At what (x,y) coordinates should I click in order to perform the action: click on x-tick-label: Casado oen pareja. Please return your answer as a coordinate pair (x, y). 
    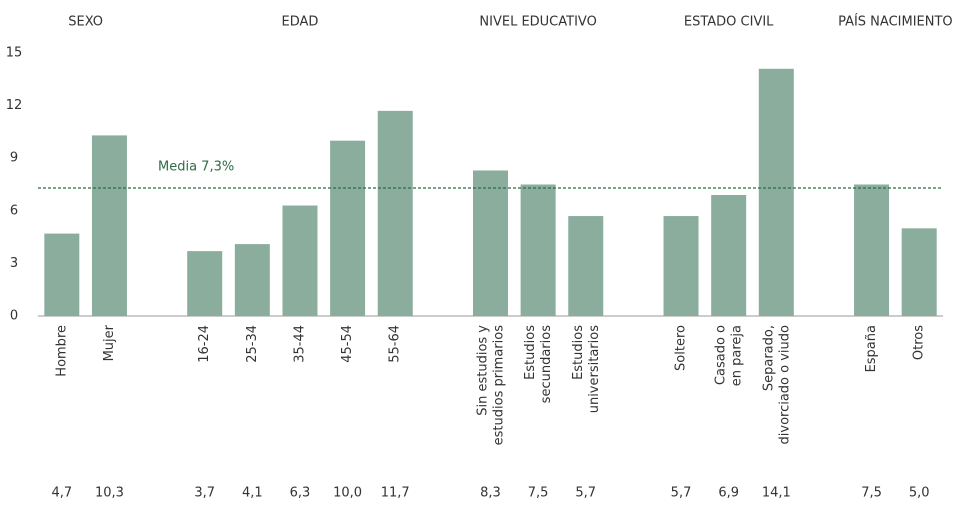
    Looking at the image, I should click on (728, 355).